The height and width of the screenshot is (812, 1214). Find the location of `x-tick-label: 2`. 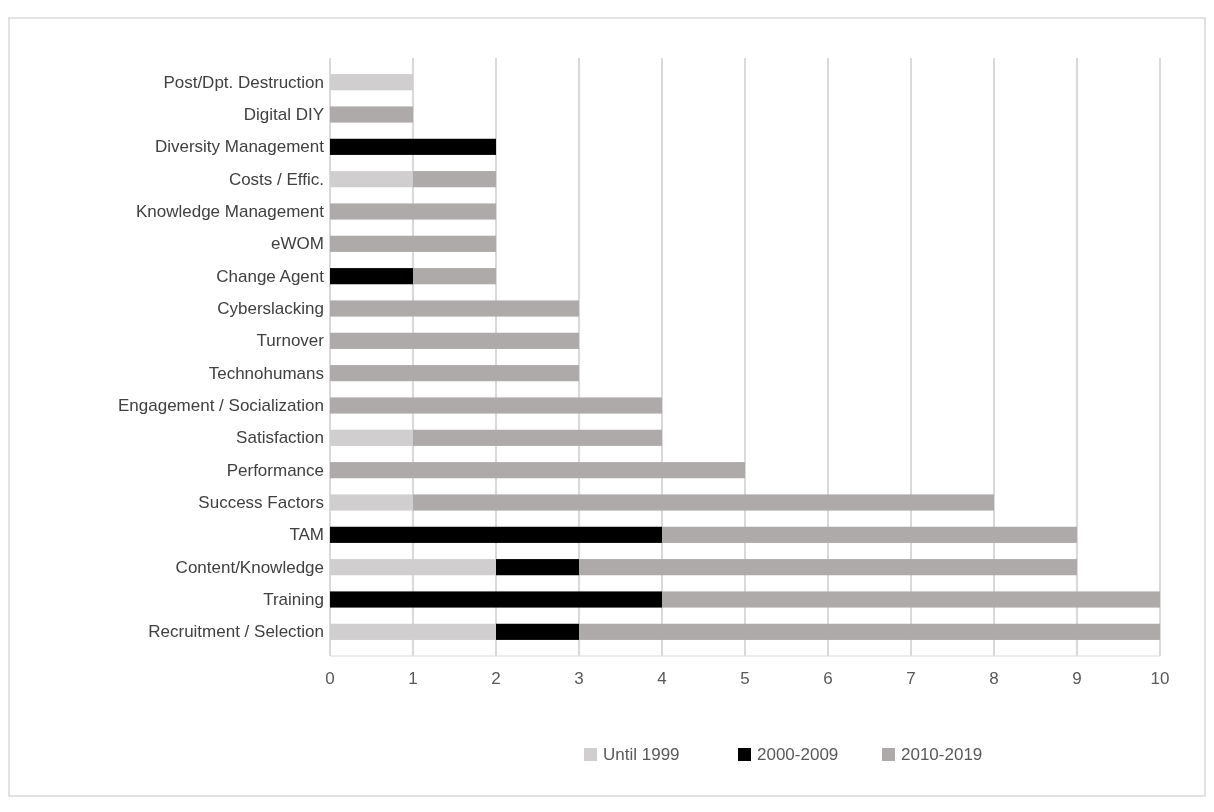

x-tick-label: 2 is located at coordinates (496, 678).